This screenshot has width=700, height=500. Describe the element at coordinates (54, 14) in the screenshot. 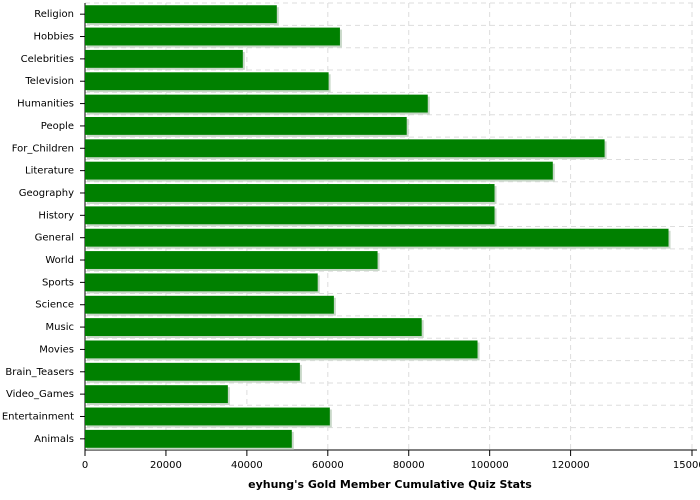

I see `y-tick-label: Religion` at that location.